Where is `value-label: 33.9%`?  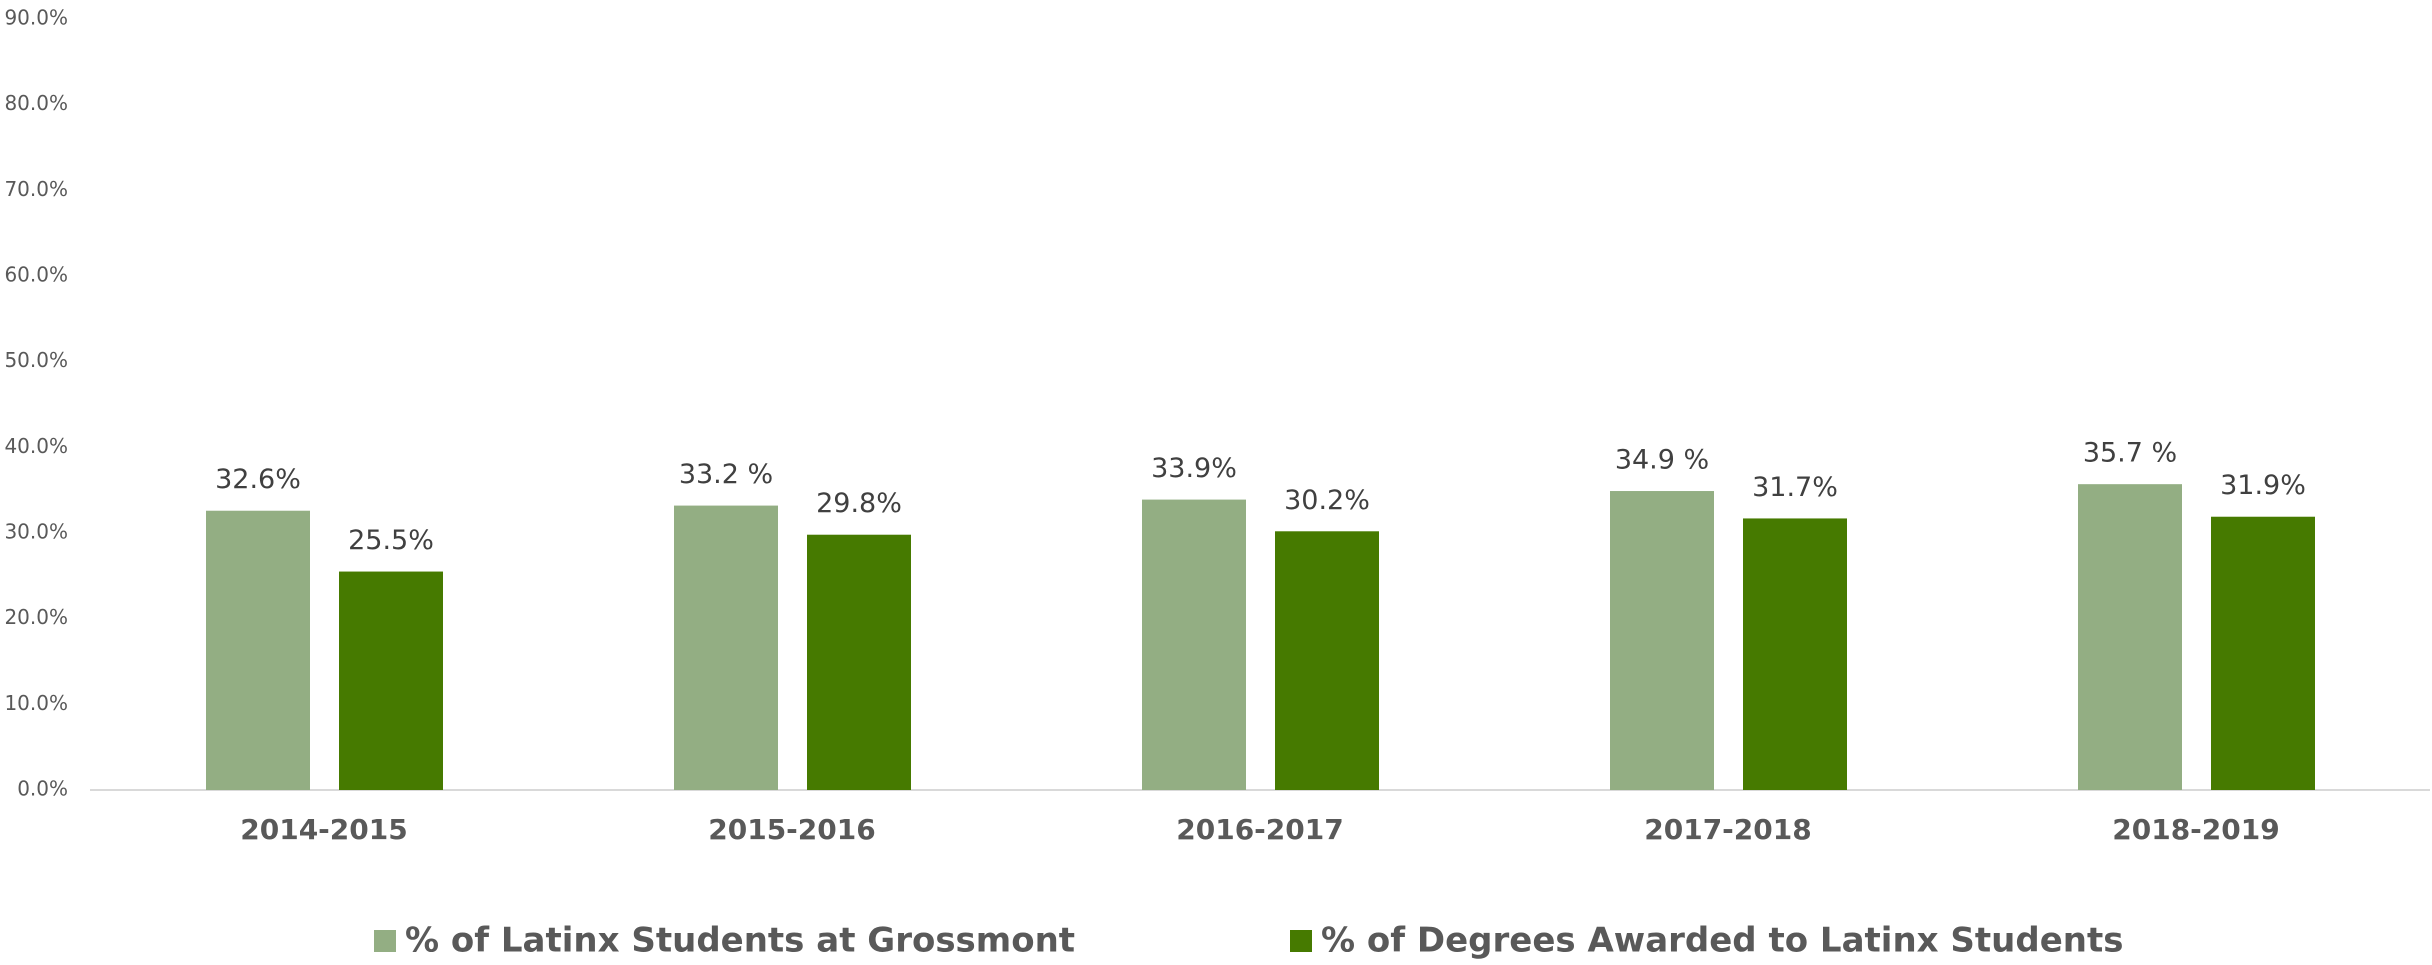 value-label: 33.9% is located at coordinates (1194, 468).